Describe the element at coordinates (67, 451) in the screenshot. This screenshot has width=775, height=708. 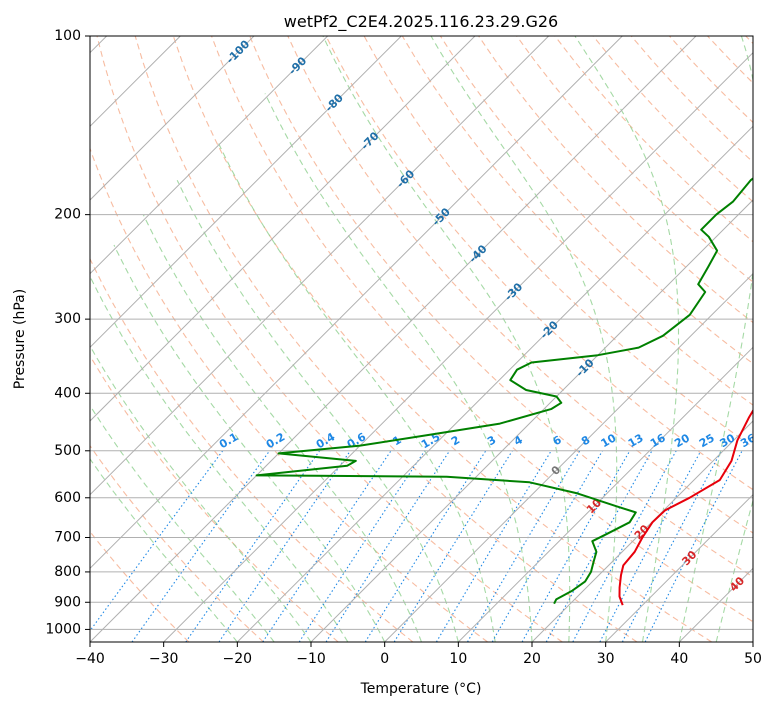
I see `y-tick-label: 500` at that location.